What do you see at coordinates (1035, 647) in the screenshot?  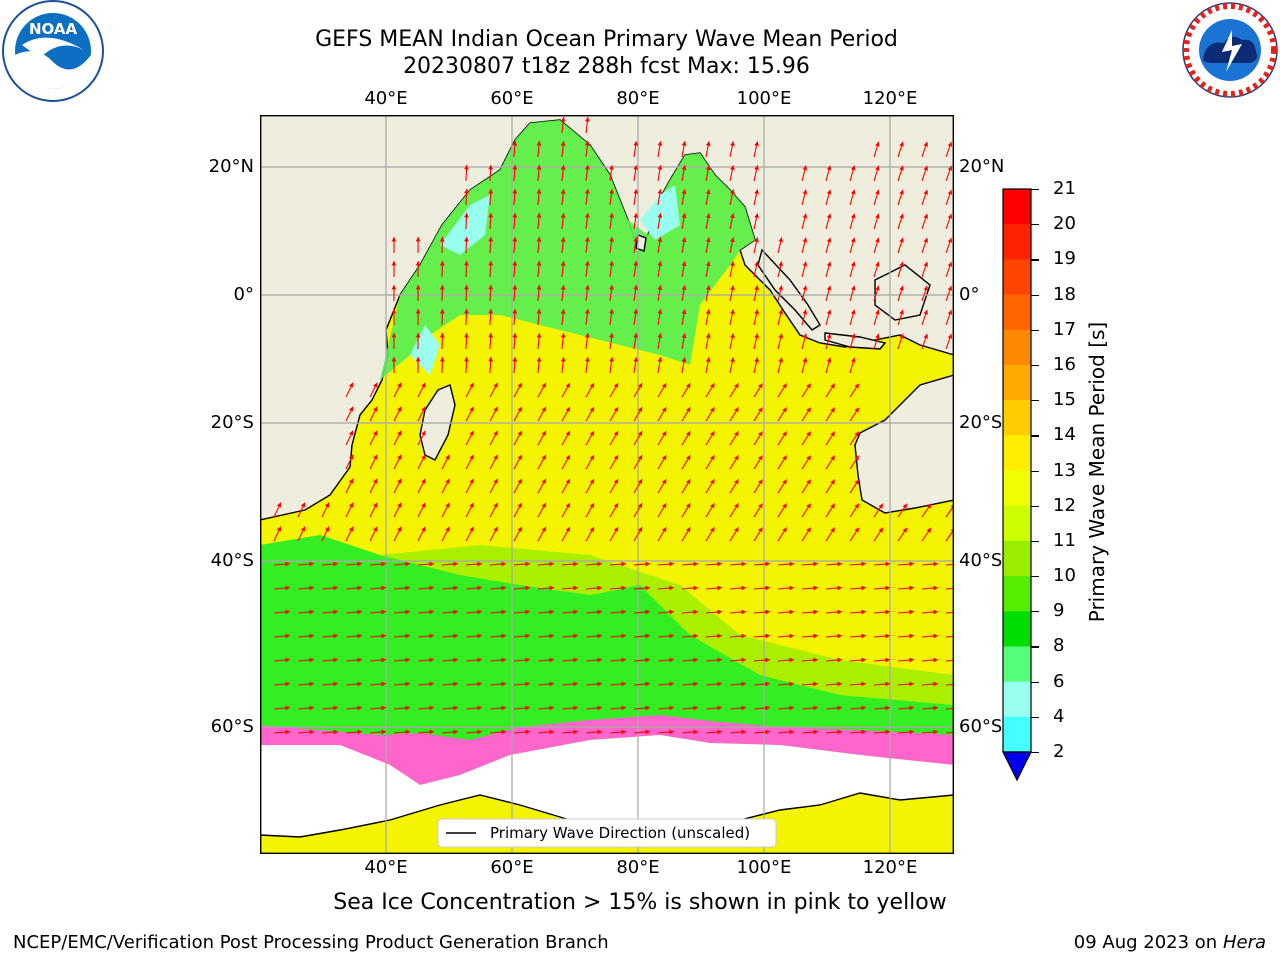 I see `colorbar-tick-mark` at bounding box center [1035, 647].